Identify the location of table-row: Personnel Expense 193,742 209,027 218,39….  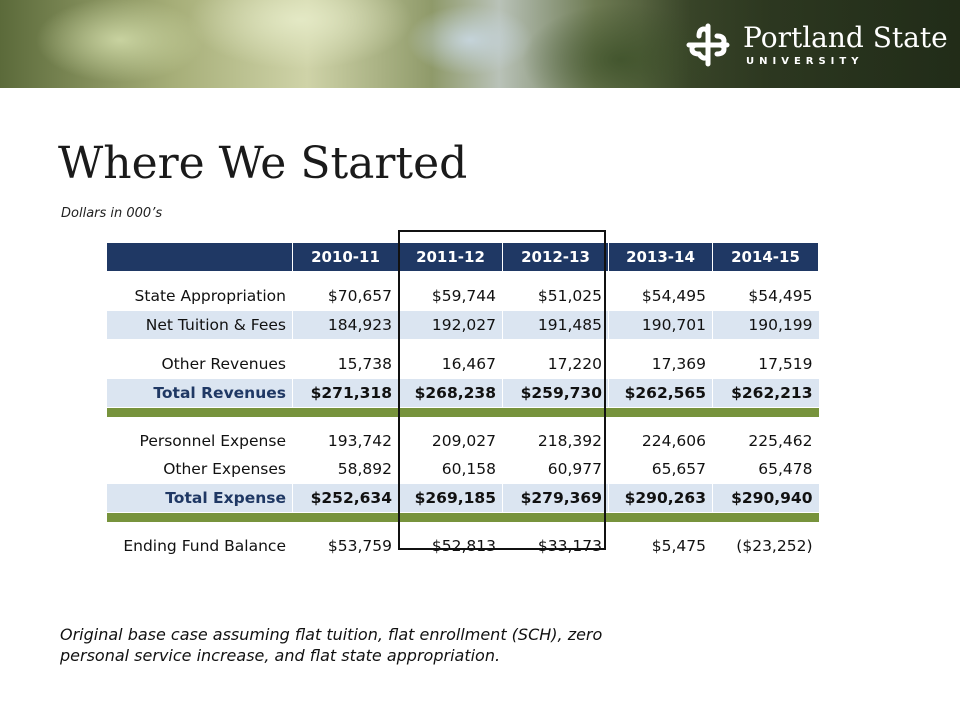
(462, 441).